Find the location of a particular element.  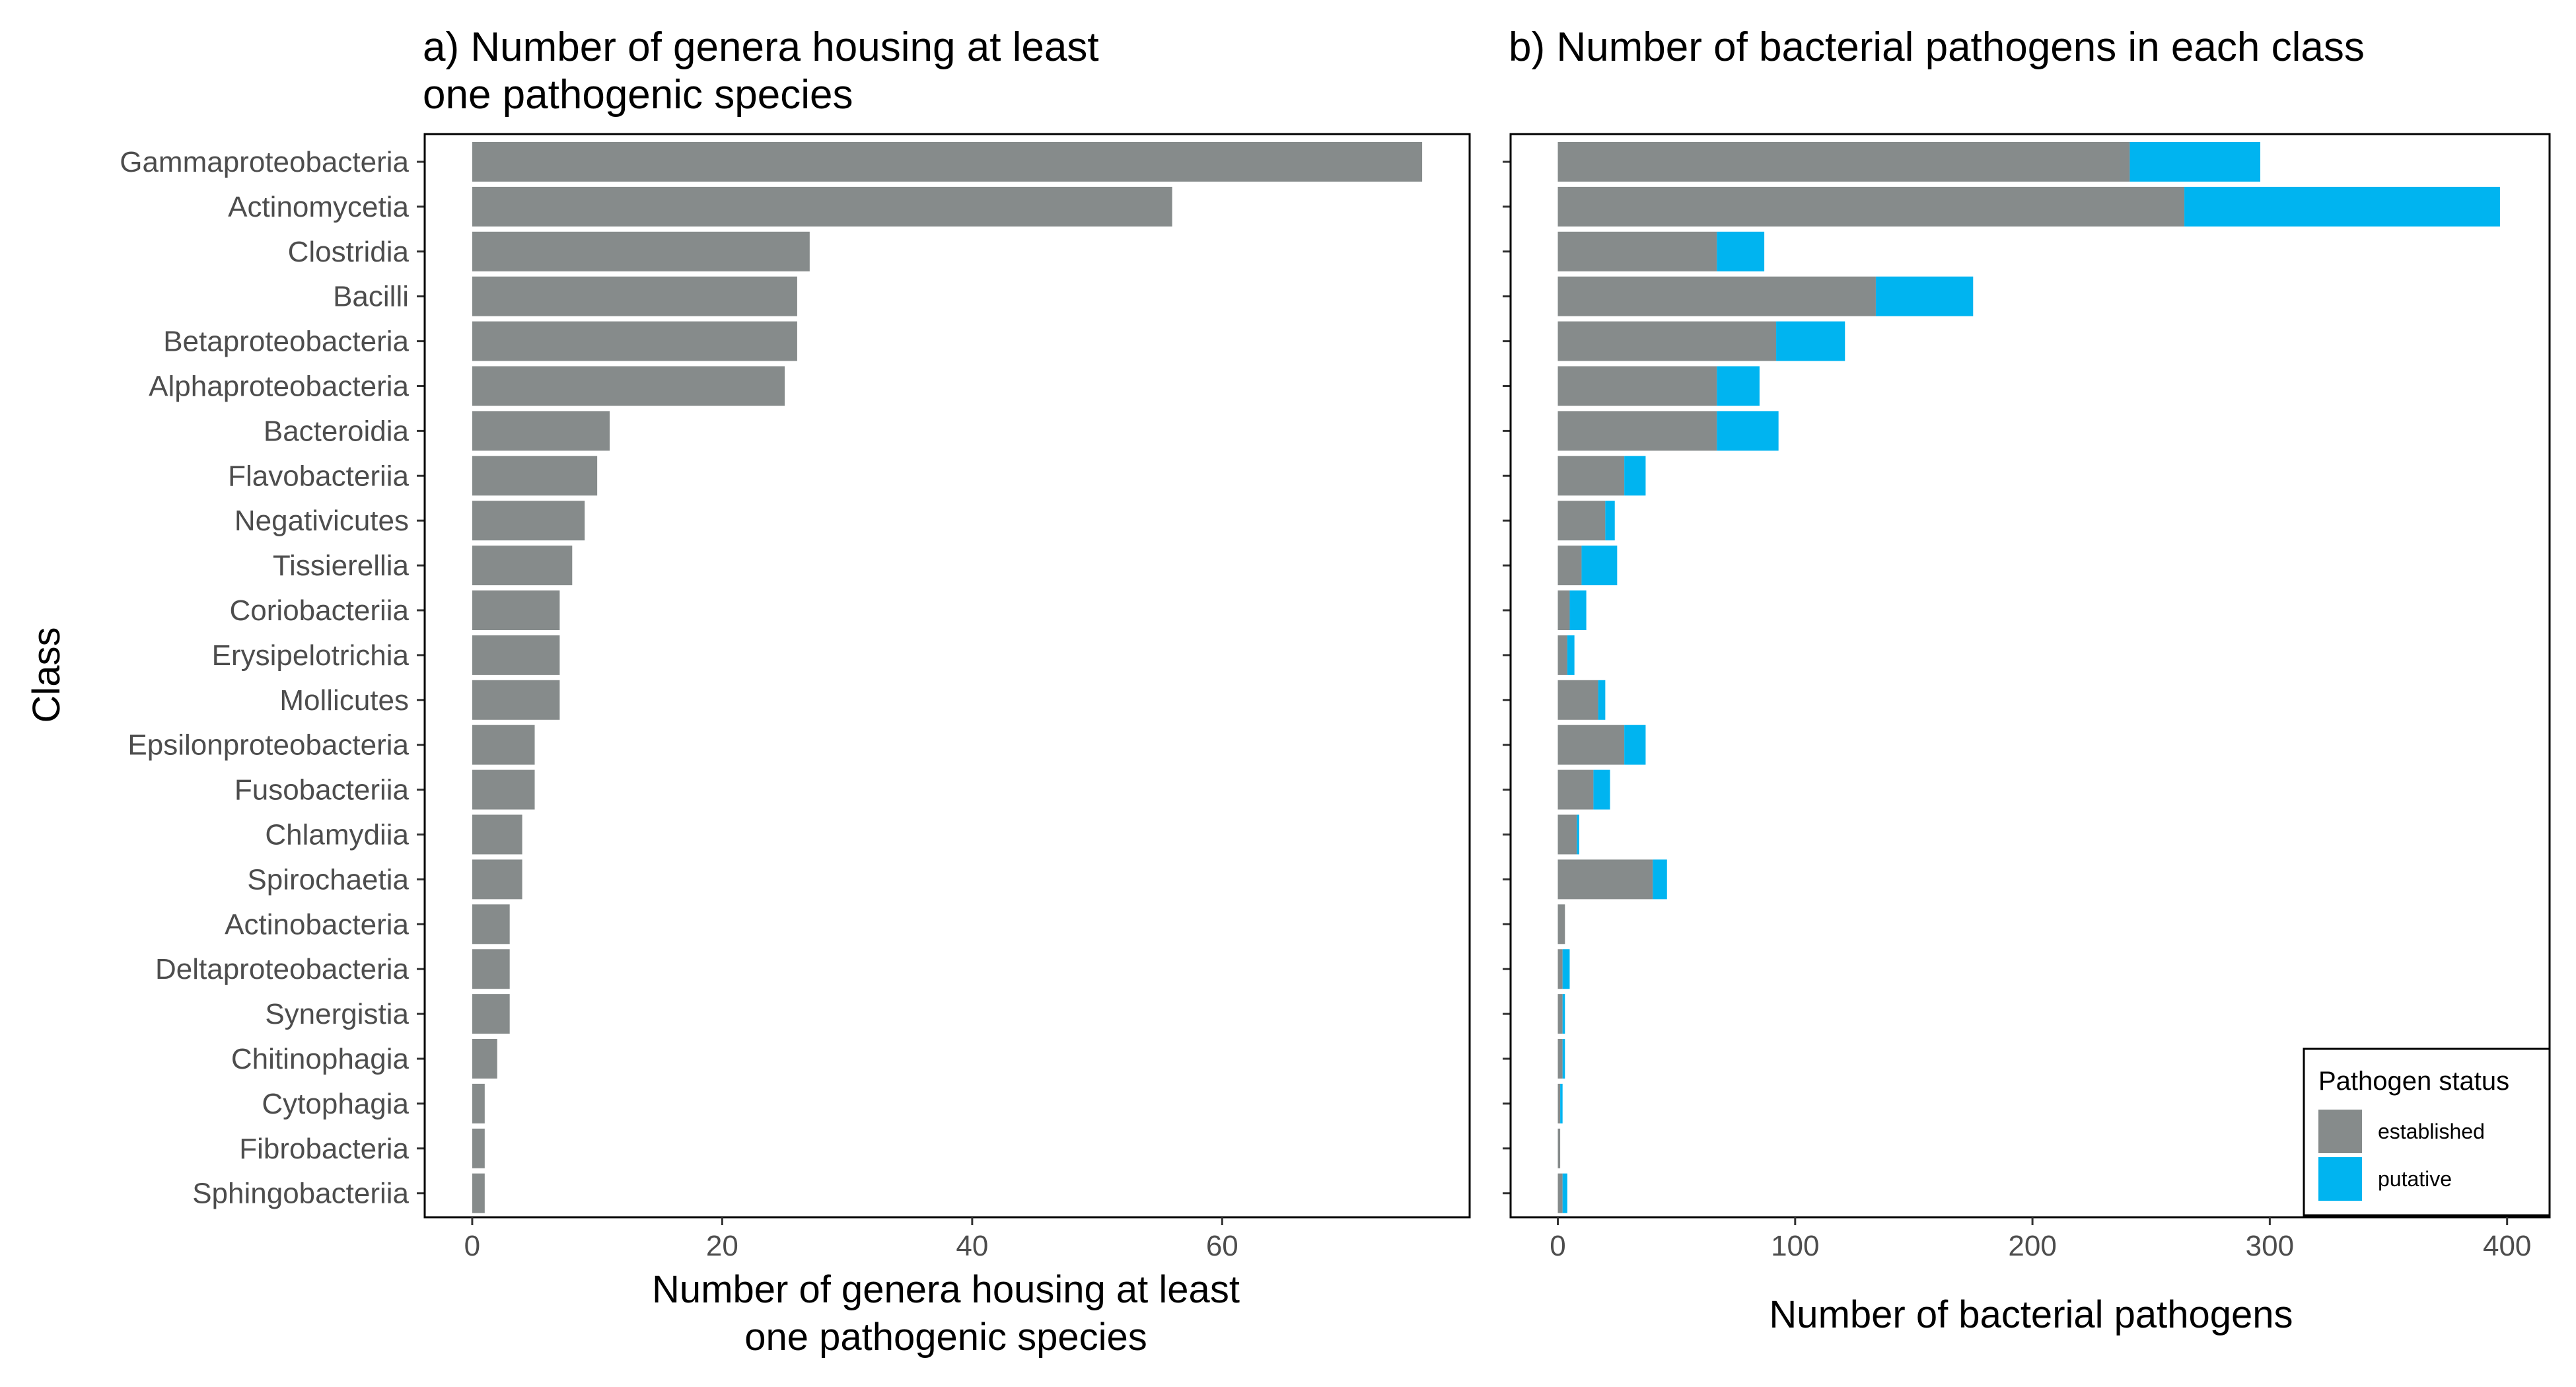

panel-b-bar-putative-betaproteobacteria is located at coordinates (1810, 341).